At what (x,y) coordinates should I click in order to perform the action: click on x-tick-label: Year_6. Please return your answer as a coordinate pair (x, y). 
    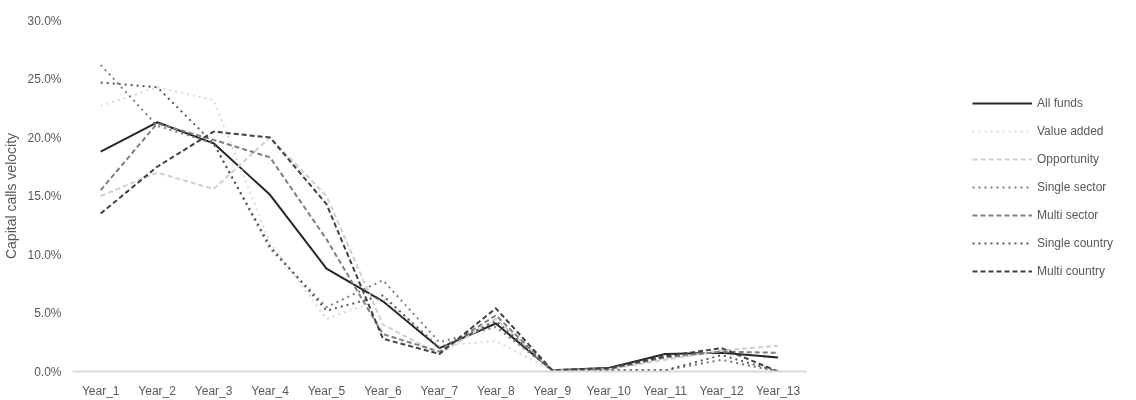
    Looking at the image, I should click on (383, 390).